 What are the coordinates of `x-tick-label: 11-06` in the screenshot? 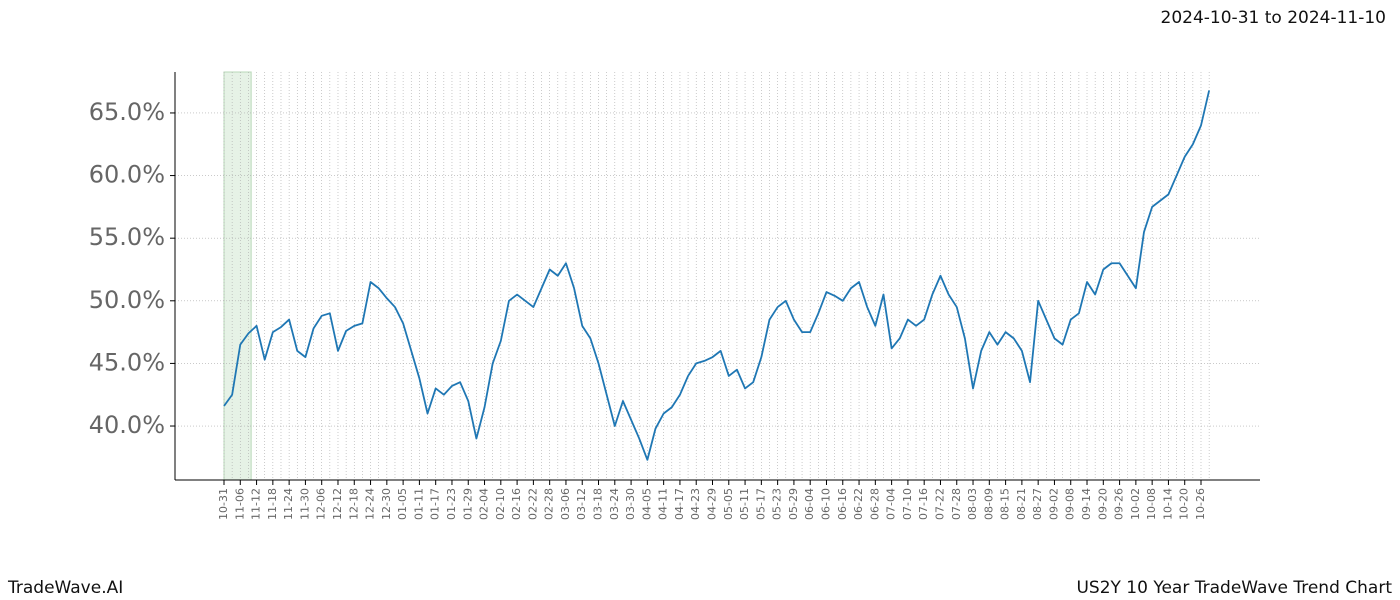 It's located at (239, 504).